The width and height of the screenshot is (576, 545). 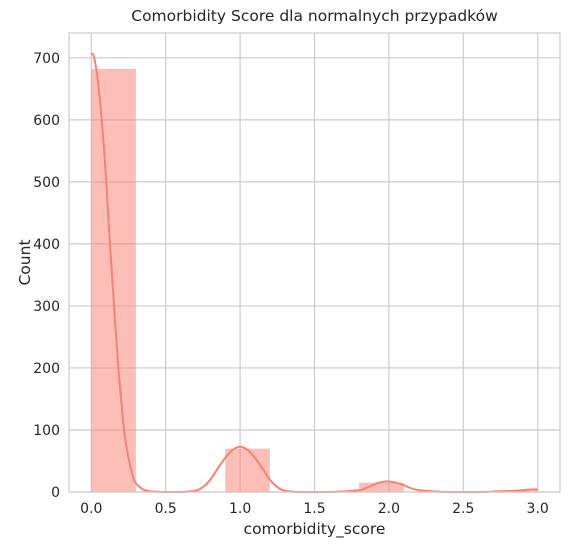 I want to click on x-tick-label: 1.5, so click(x=314, y=509).